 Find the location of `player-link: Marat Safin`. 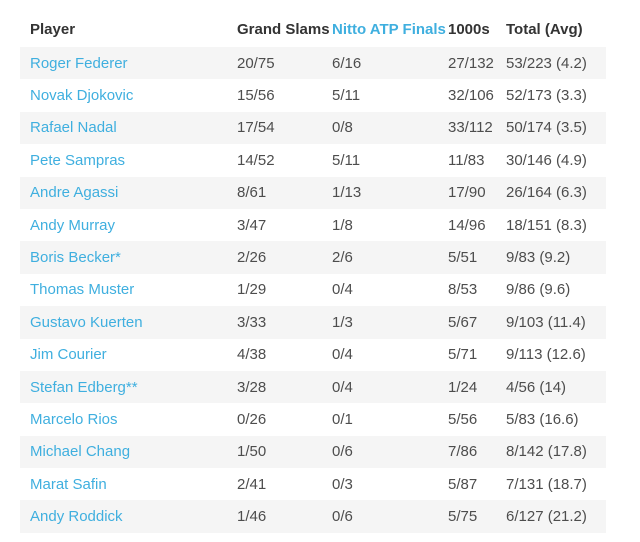

player-link: Marat Safin is located at coordinates (68, 484).